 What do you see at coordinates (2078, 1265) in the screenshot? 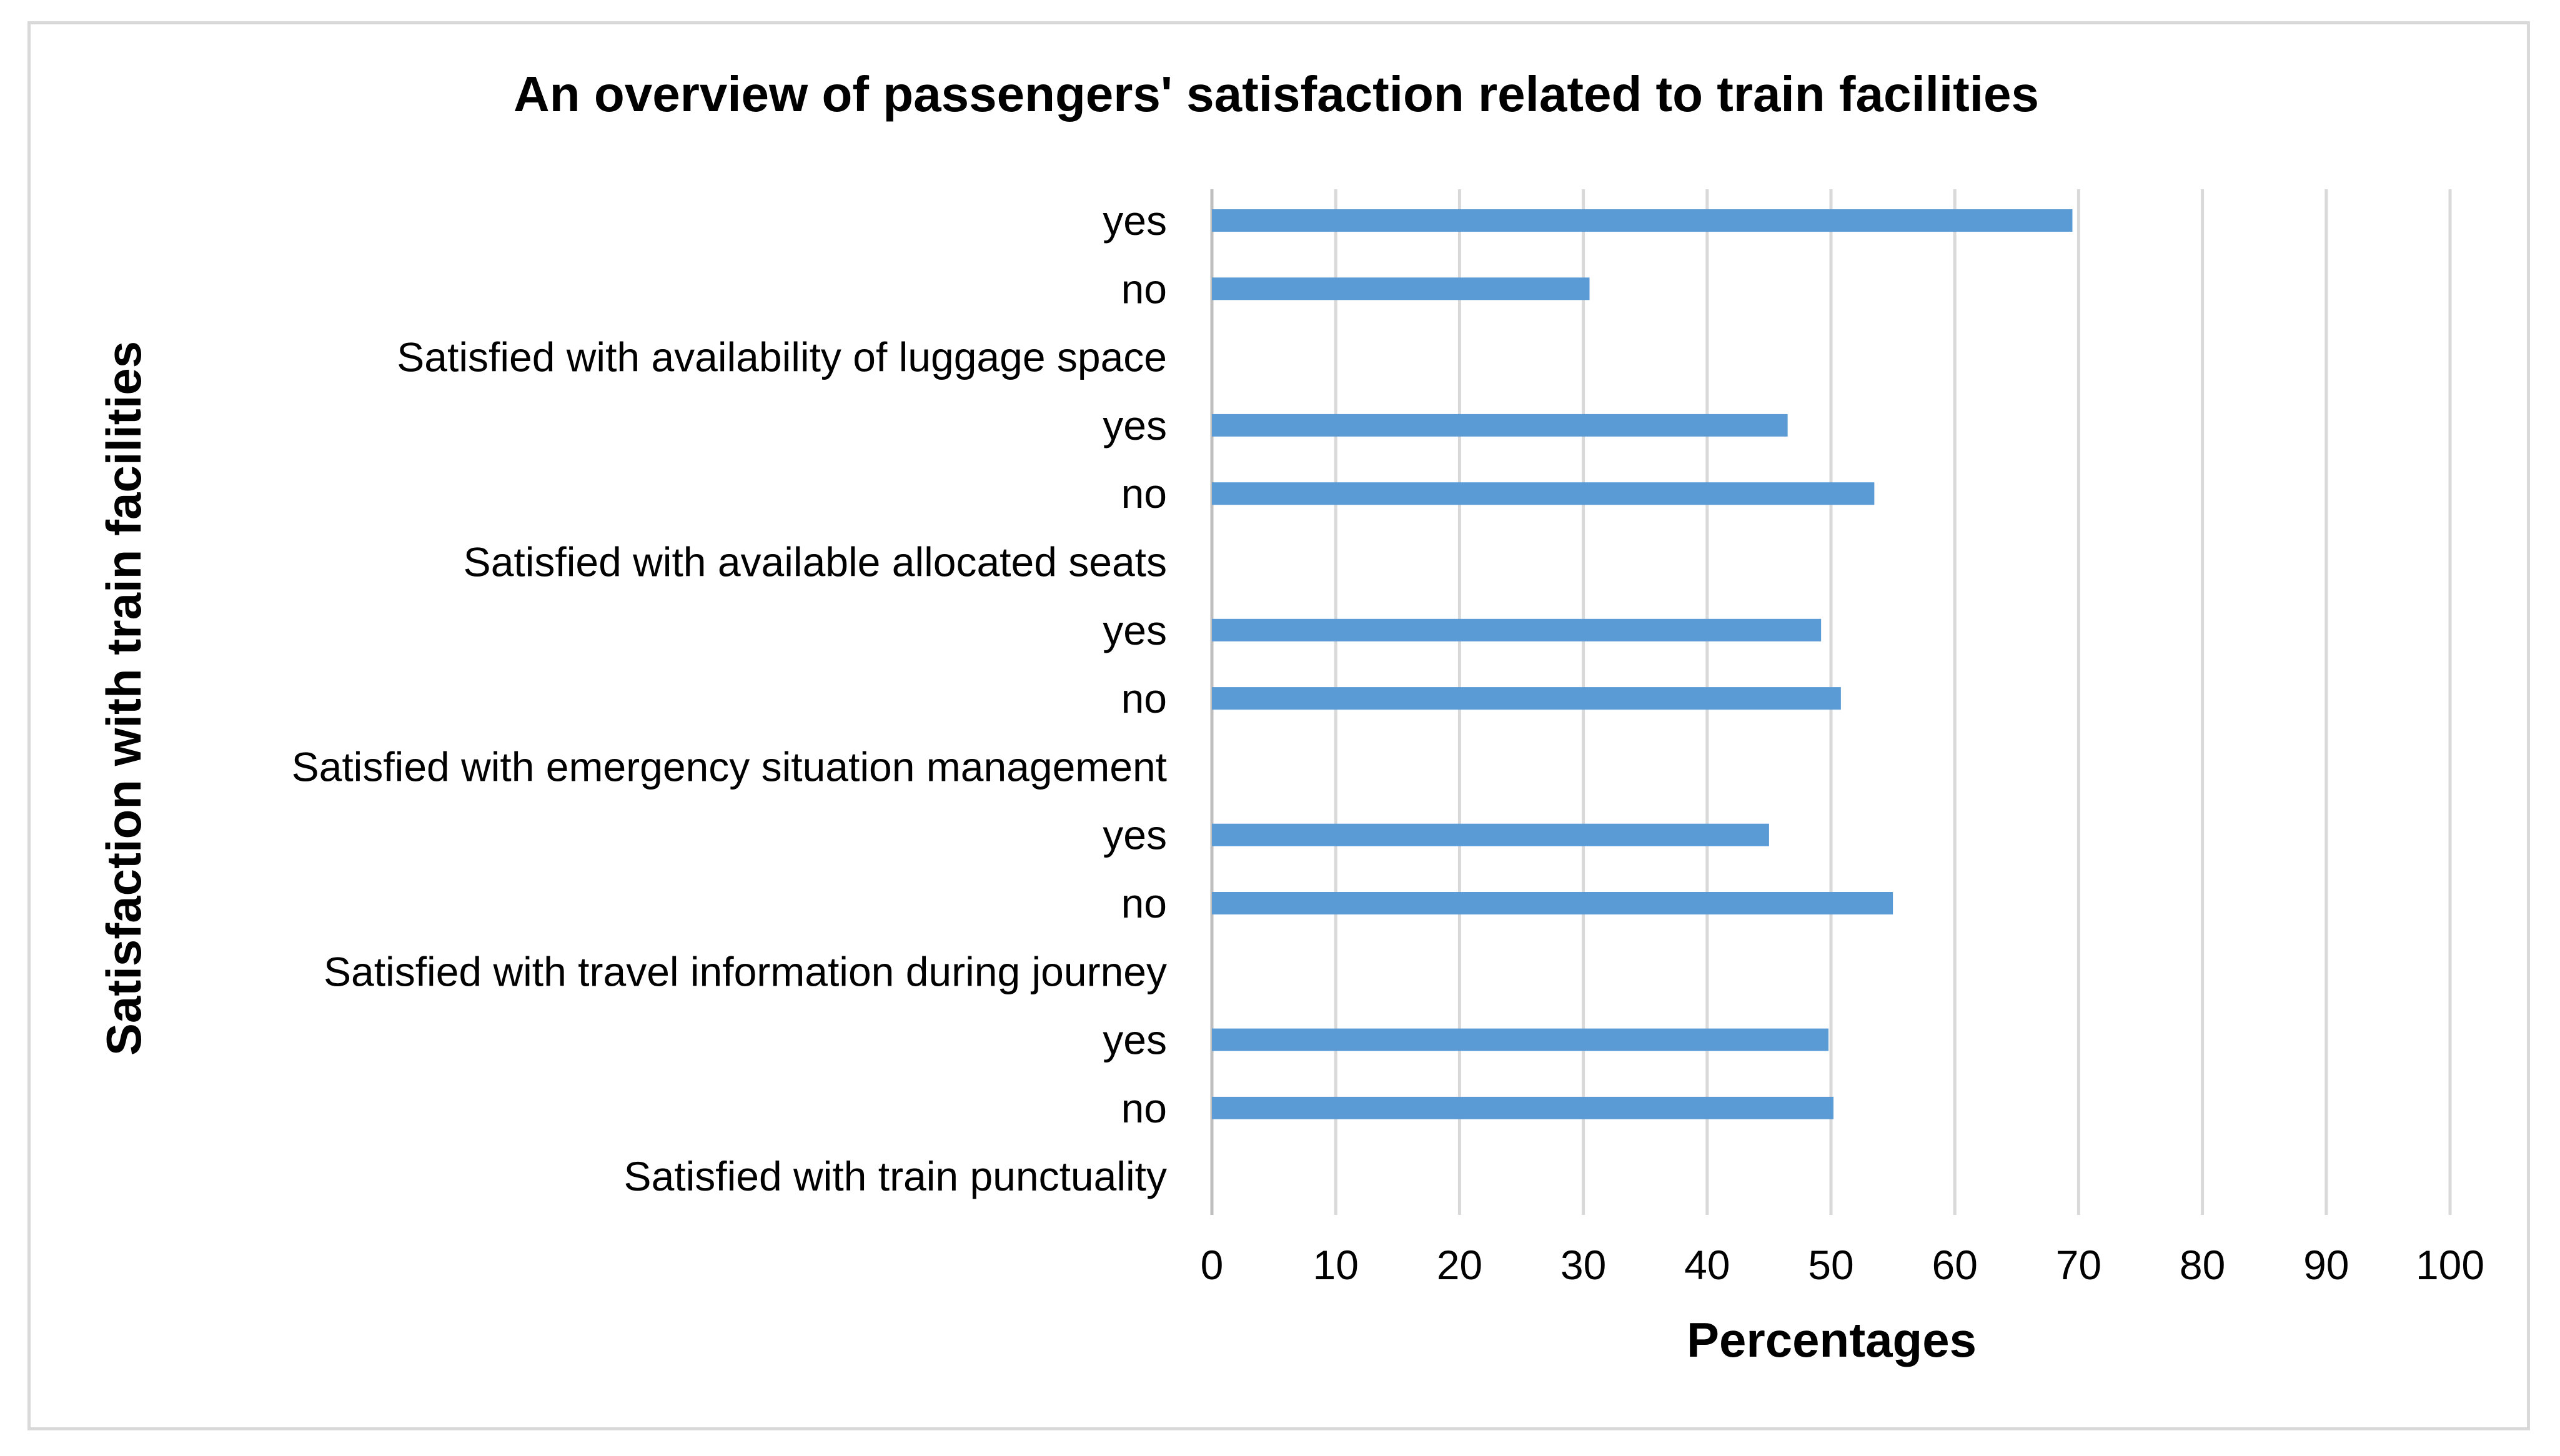
I see `x-tick-label: 70` at bounding box center [2078, 1265].